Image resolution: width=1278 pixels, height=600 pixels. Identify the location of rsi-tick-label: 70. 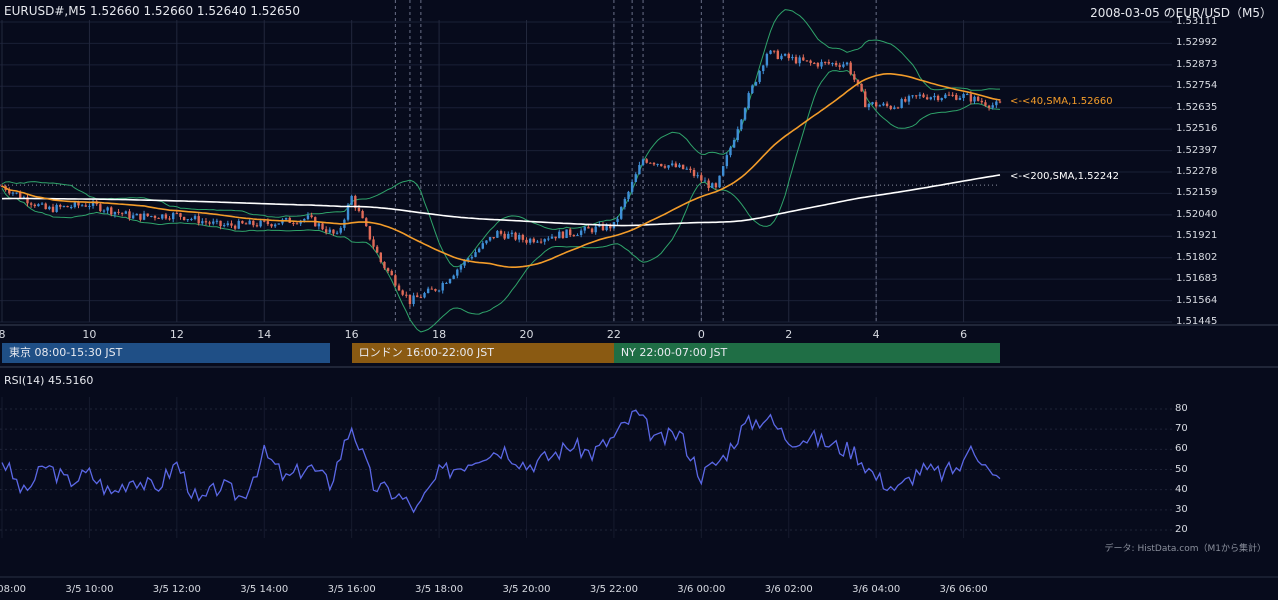
(1181, 429).